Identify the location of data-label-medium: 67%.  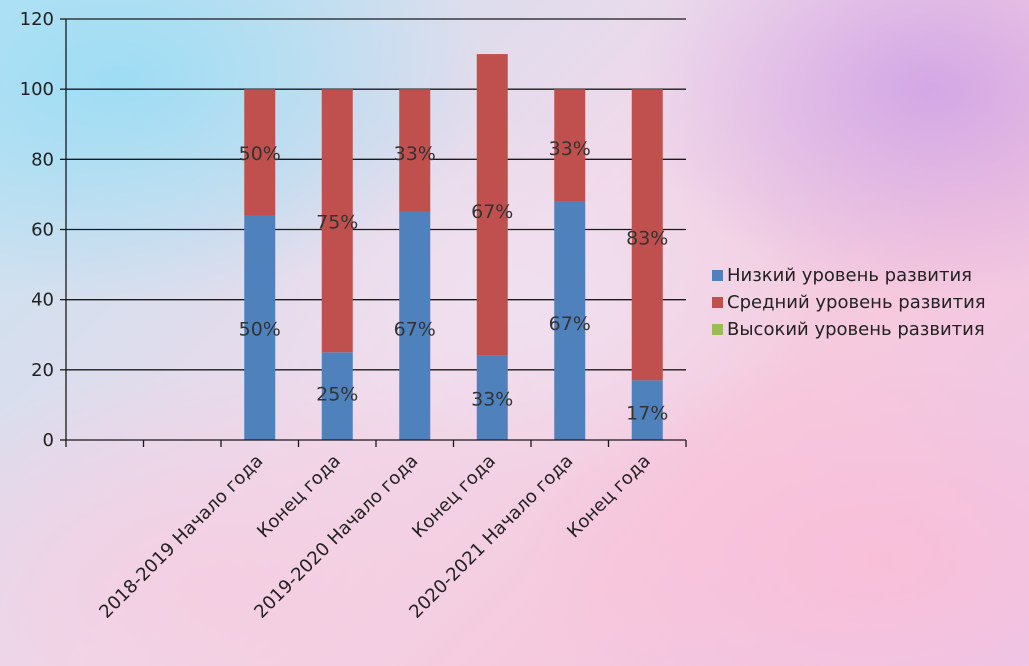
(492, 212).